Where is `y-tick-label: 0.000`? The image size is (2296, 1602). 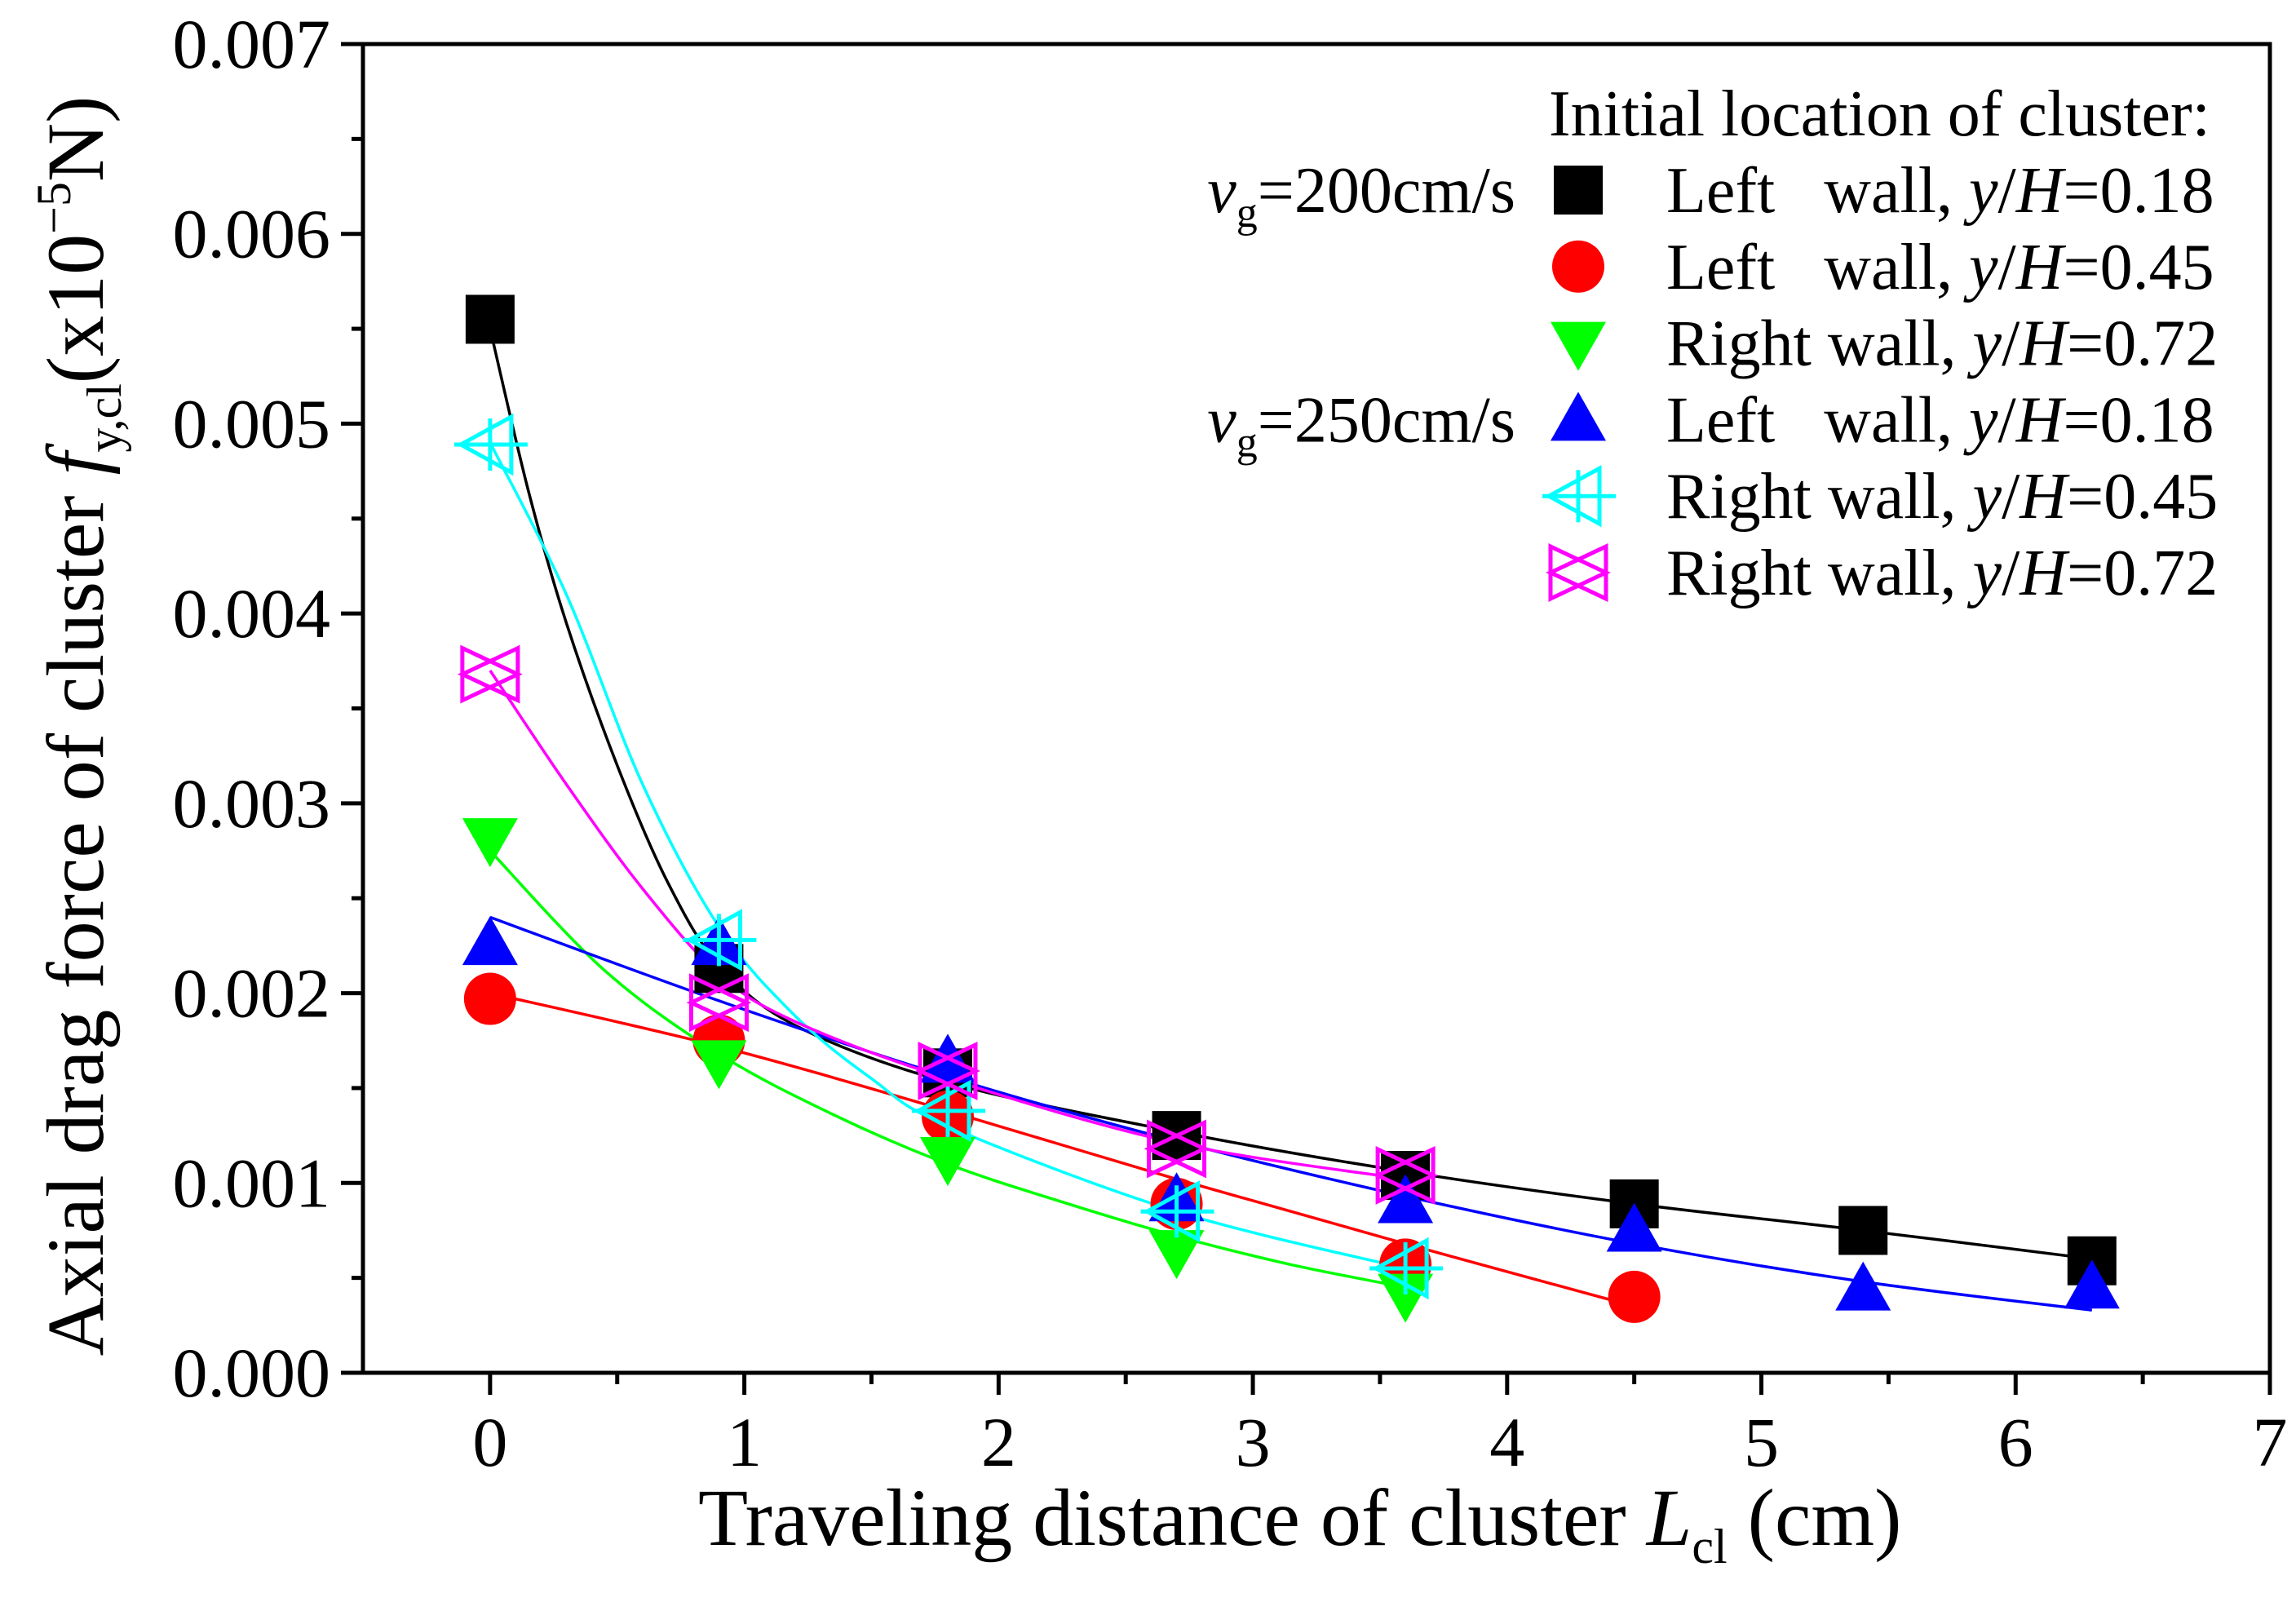
y-tick-label: 0.000 is located at coordinates (252, 1373).